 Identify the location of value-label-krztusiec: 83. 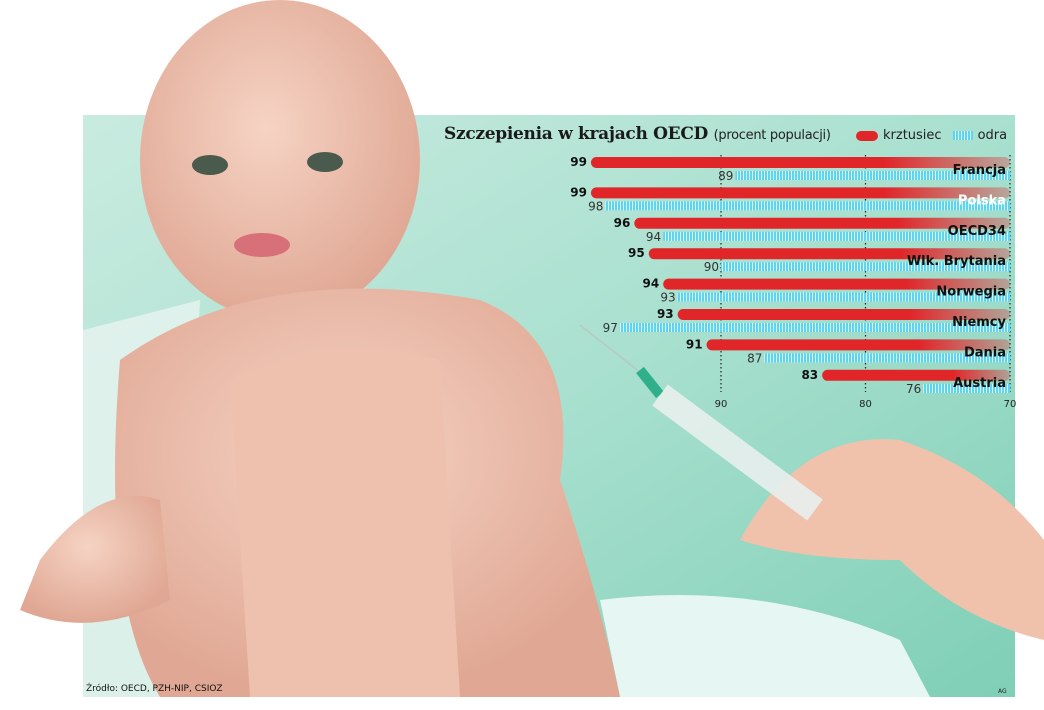
(809, 375).